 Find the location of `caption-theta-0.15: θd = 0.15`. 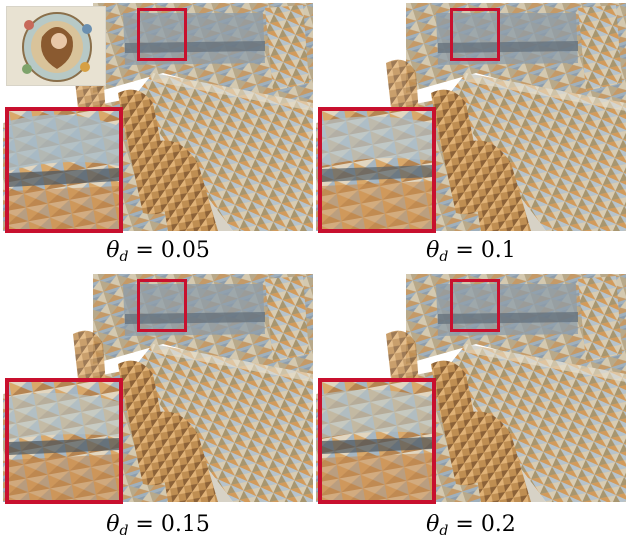

caption-theta-0.15: θd = 0.15 is located at coordinates (158, 525).